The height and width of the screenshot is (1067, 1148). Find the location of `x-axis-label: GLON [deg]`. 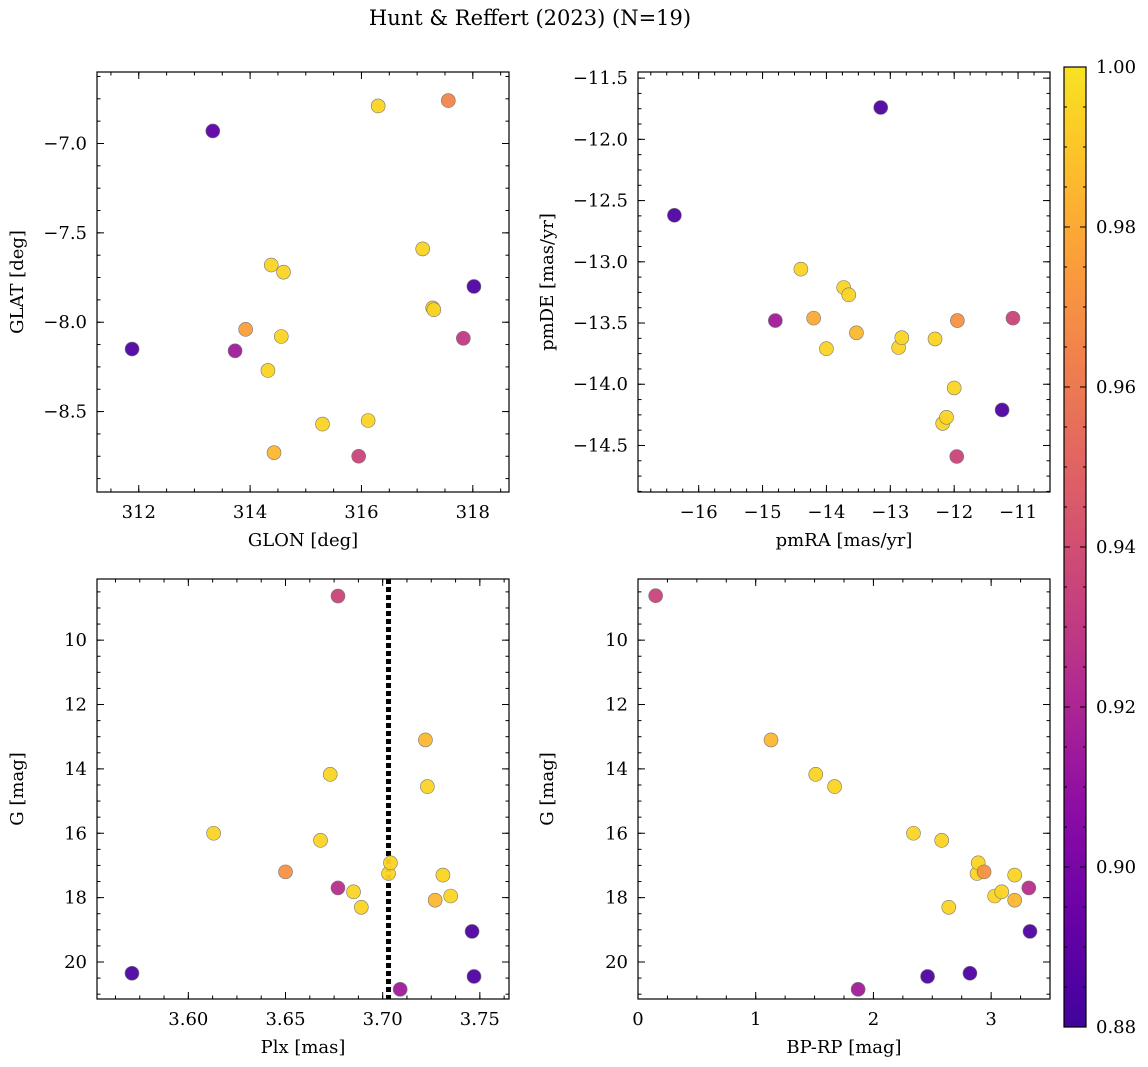

x-axis-label: GLON [deg] is located at coordinates (303, 540).